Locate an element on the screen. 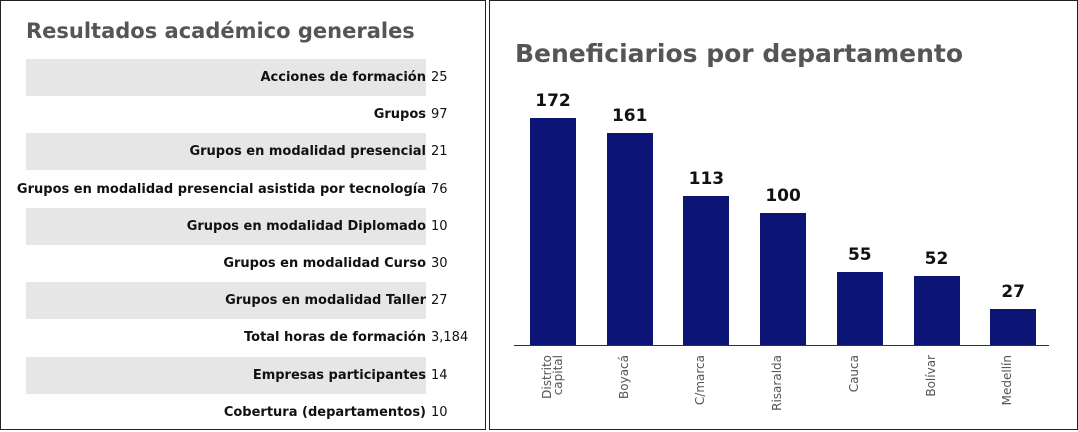  row-label: Grupos en modalidad Taller is located at coordinates (325, 301).